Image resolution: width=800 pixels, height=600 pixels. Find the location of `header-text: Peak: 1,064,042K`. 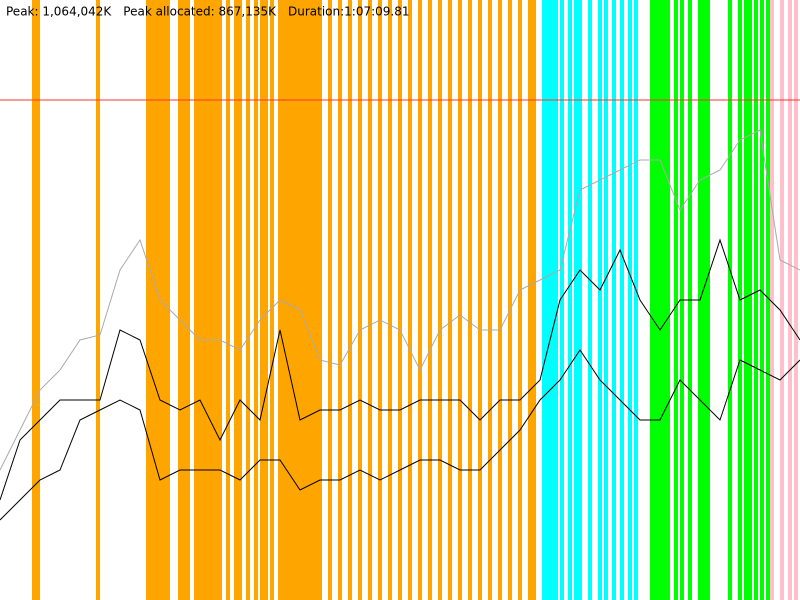

header-text: Peak: 1,064,042K is located at coordinates (59, 12).